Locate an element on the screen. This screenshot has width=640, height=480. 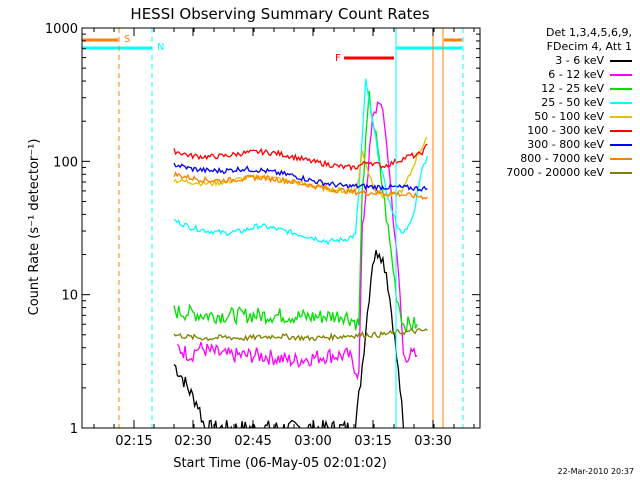
y-tick-label: 100 is located at coordinates (65, 162).